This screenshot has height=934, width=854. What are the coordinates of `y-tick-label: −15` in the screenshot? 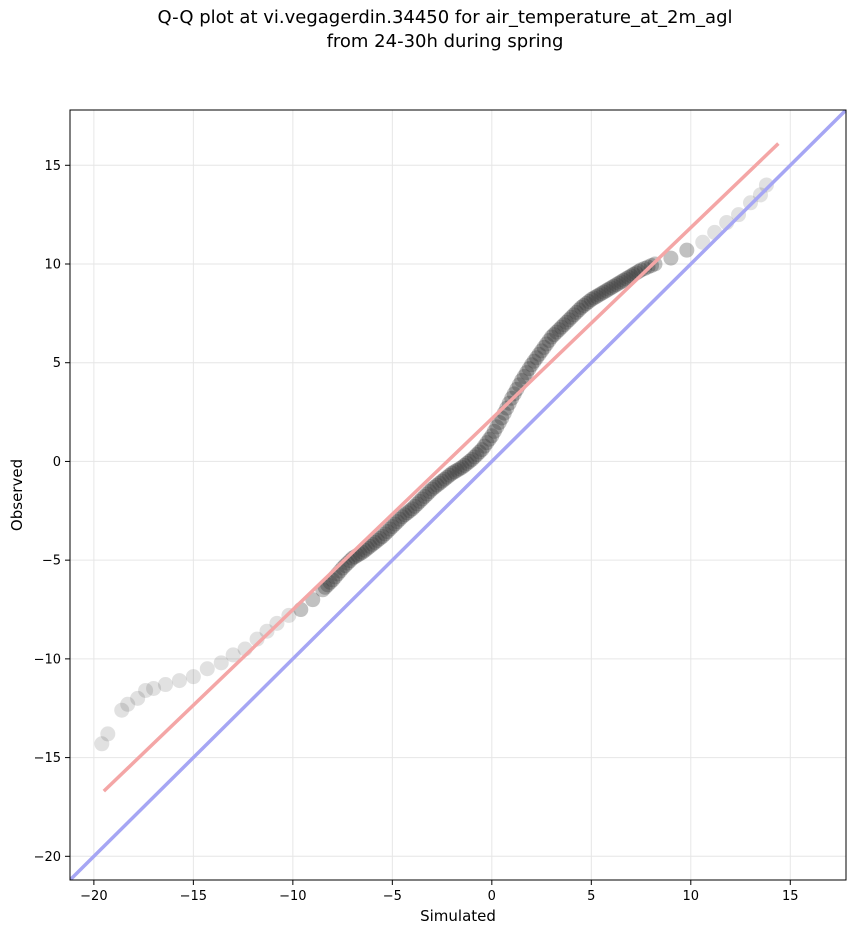 It's located at (47, 758).